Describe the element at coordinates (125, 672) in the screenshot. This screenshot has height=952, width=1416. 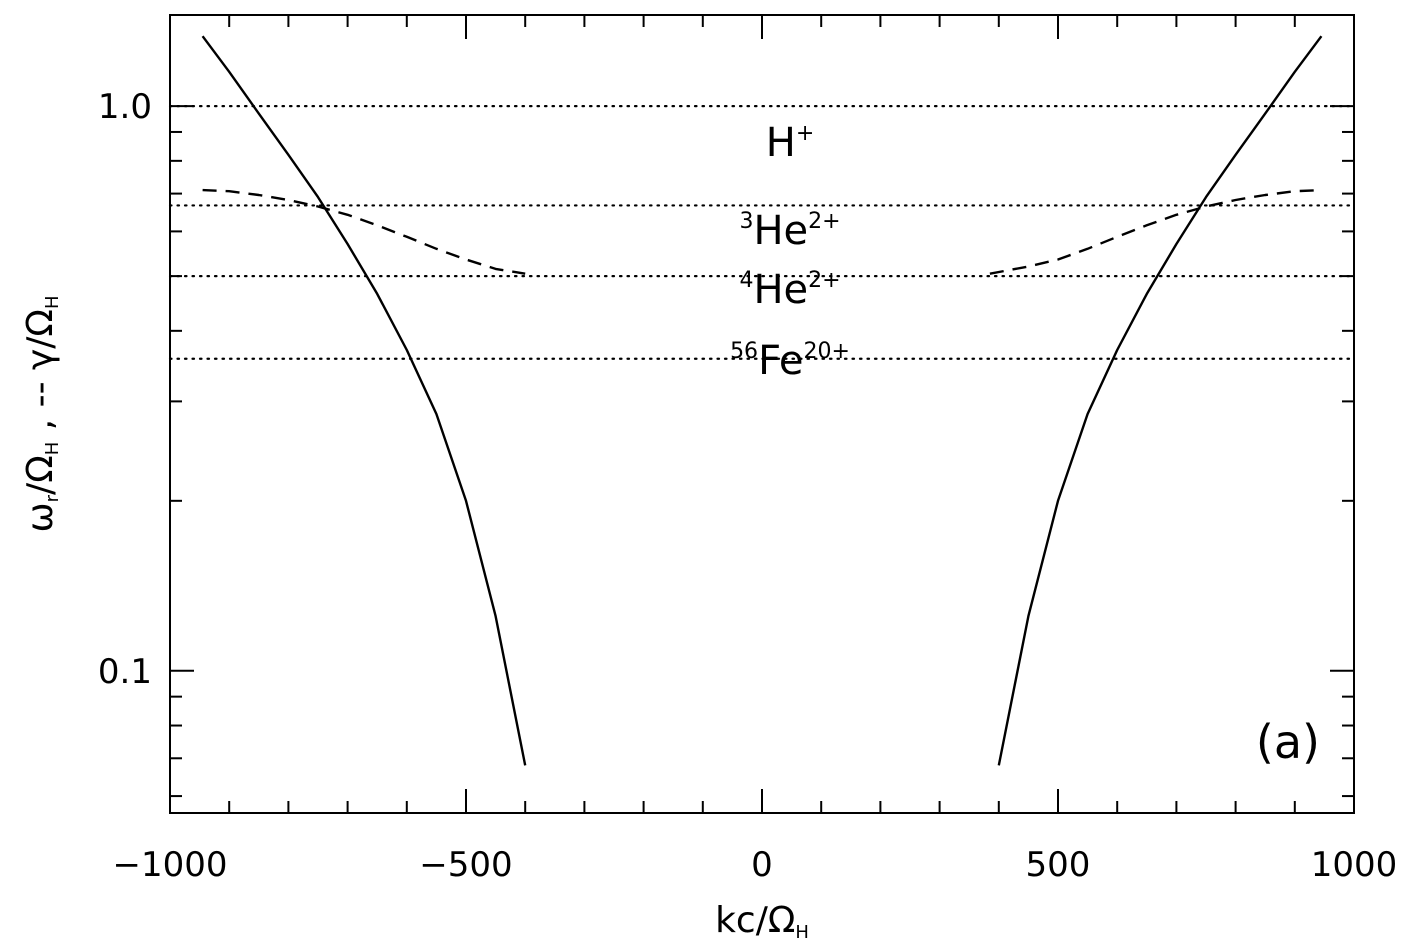
I see `y-tick-label-0: 0.1` at that location.